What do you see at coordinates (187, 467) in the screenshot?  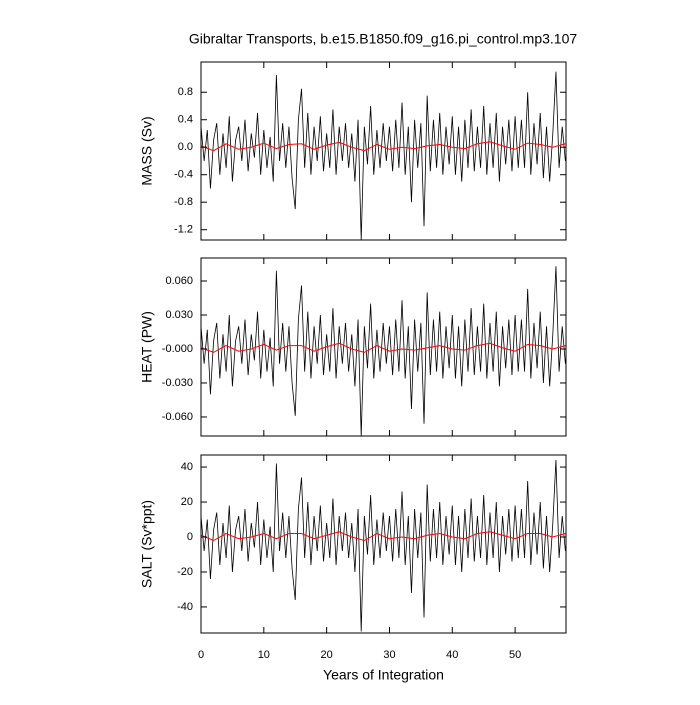 I see `y-tick-label: 40` at bounding box center [187, 467].